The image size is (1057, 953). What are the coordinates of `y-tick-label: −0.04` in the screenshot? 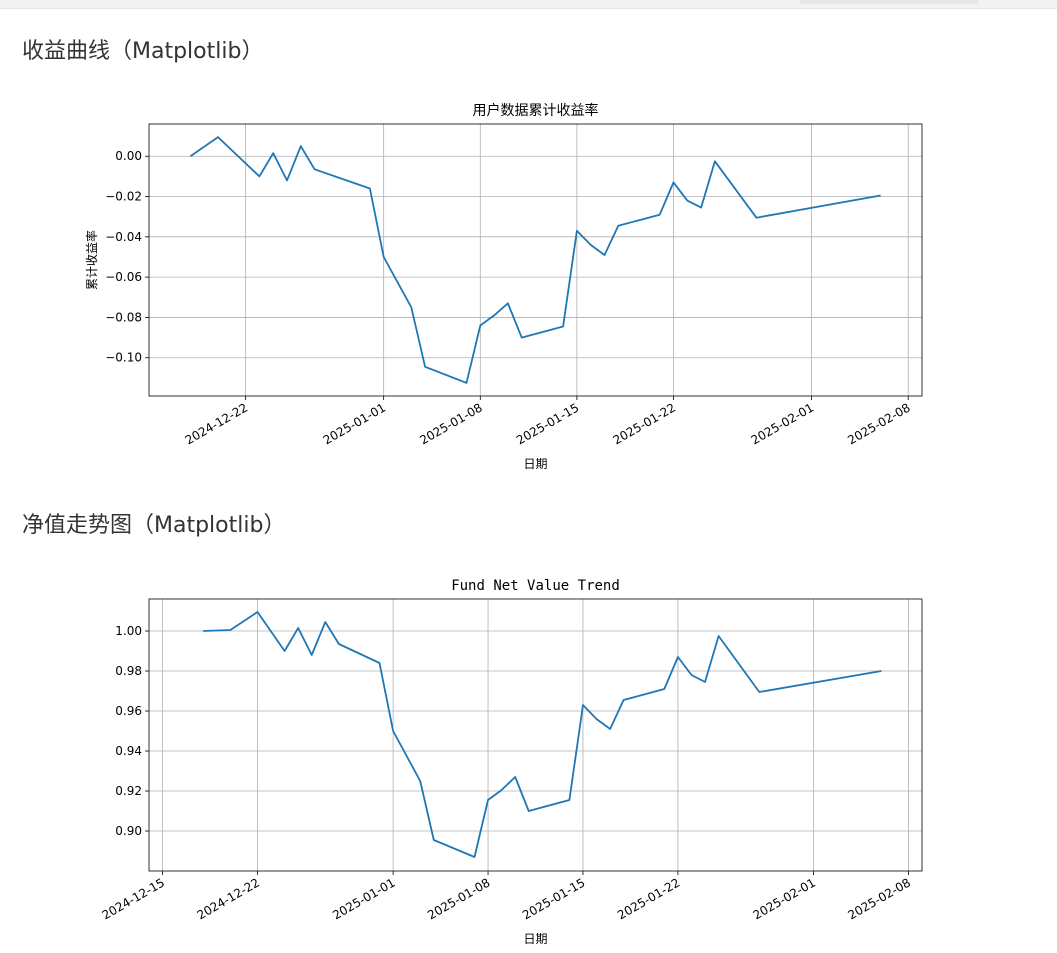 It's located at (123, 237).